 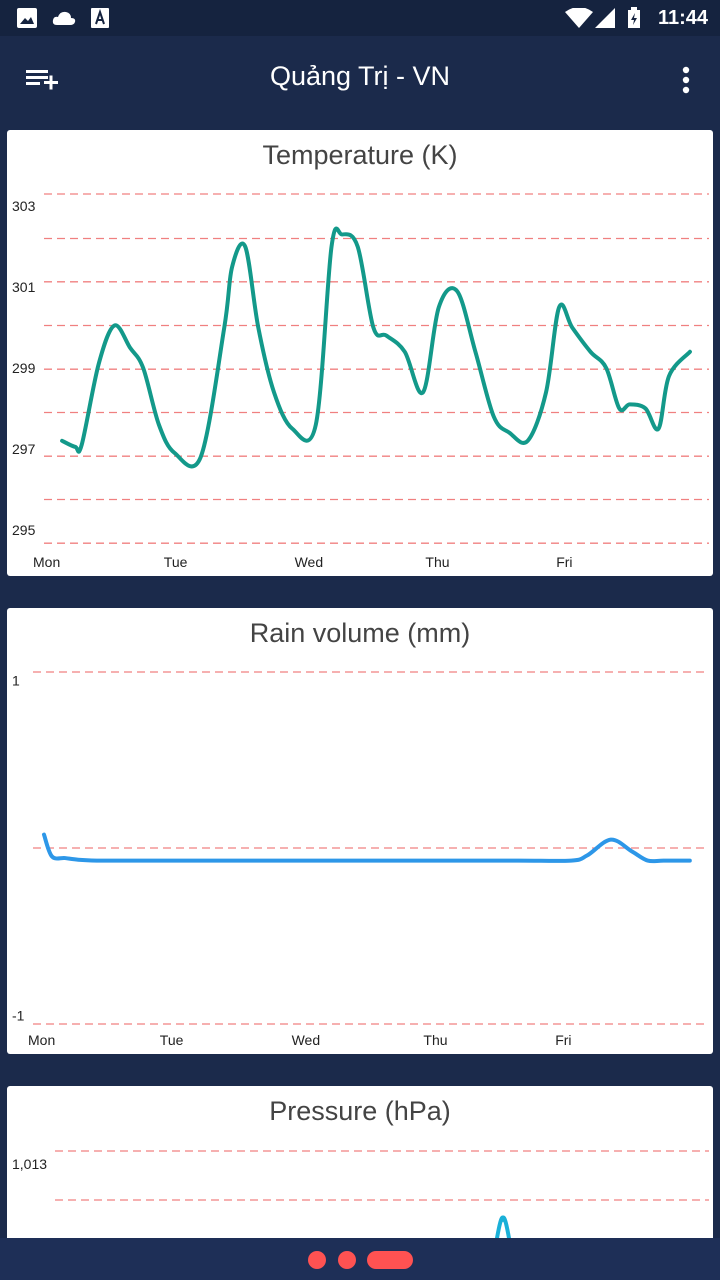 I want to click on temperature-chart-title: Temperature (K), so click(x=360, y=155).